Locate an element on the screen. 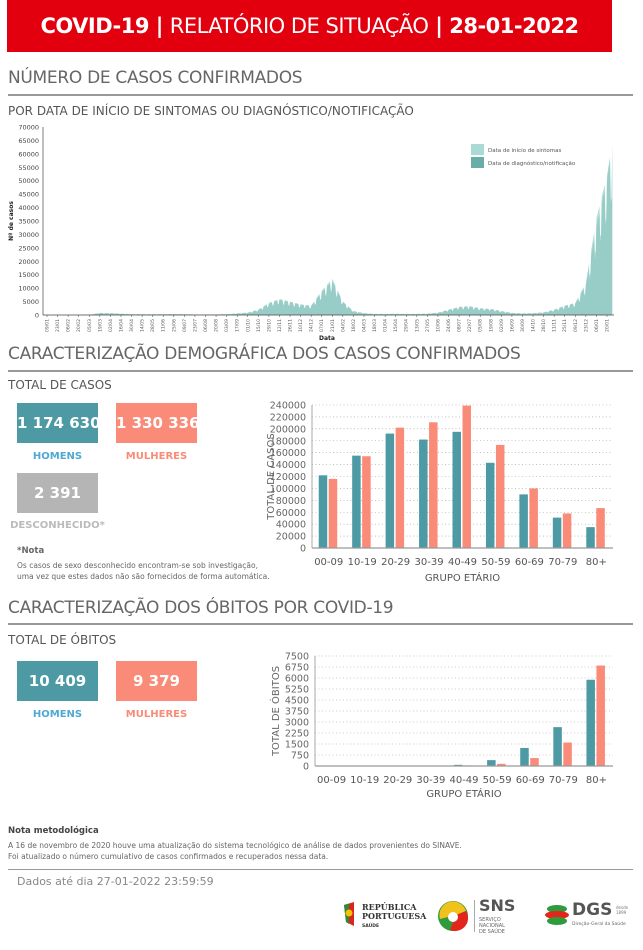 This screenshot has height=950, width=643. x-tick-label: 30/09 is located at coordinates (523, 325).